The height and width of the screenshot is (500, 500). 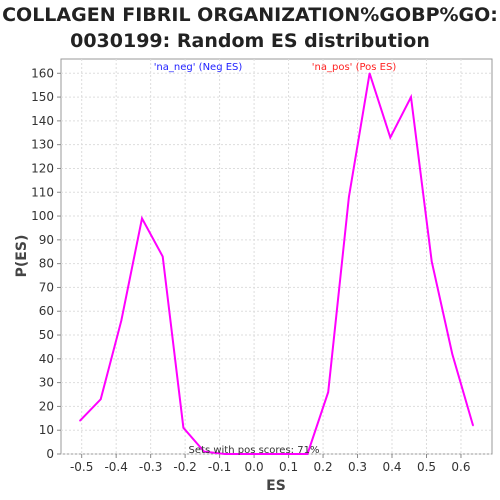 What do you see at coordinates (46, 406) in the screenshot?
I see `y-tick-label: 20` at bounding box center [46, 406].